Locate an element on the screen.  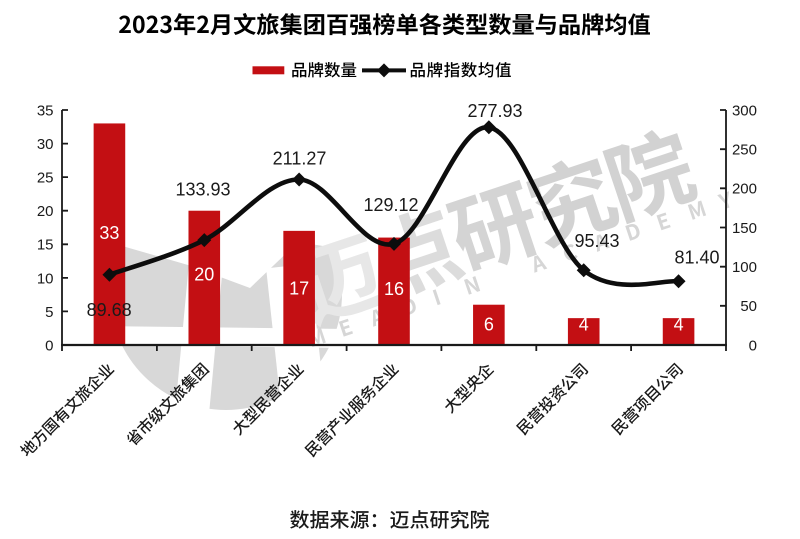
svg-text: 17 is located at coordinates (299, 288).